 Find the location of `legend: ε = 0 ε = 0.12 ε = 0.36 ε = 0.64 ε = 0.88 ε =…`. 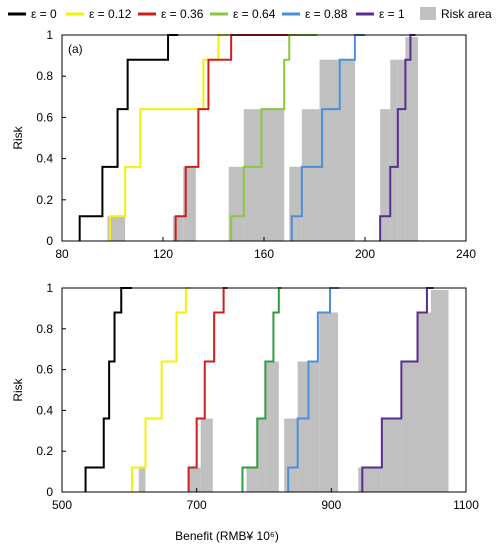

legend: ε = 0 ε = 0.12 ε = 0.36 ε = 0.64 ε = 0.88 ε =… is located at coordinates (250, 14).